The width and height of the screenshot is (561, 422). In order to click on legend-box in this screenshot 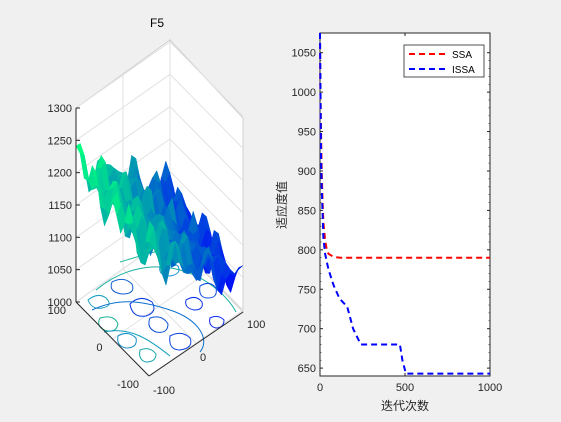, I will do `click(444, 61)`.